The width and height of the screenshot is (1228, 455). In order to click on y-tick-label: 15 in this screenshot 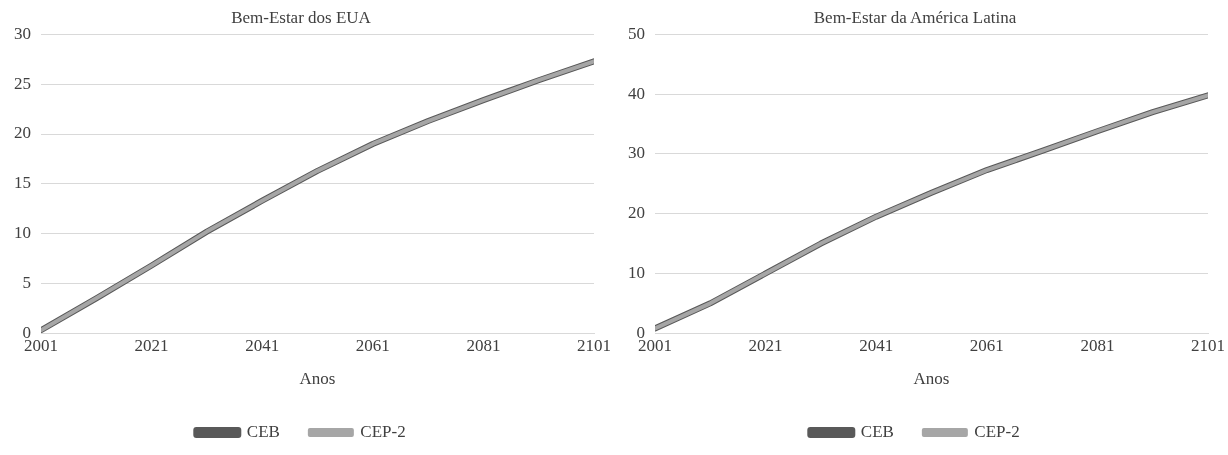, I will do `click(22, 183)`.